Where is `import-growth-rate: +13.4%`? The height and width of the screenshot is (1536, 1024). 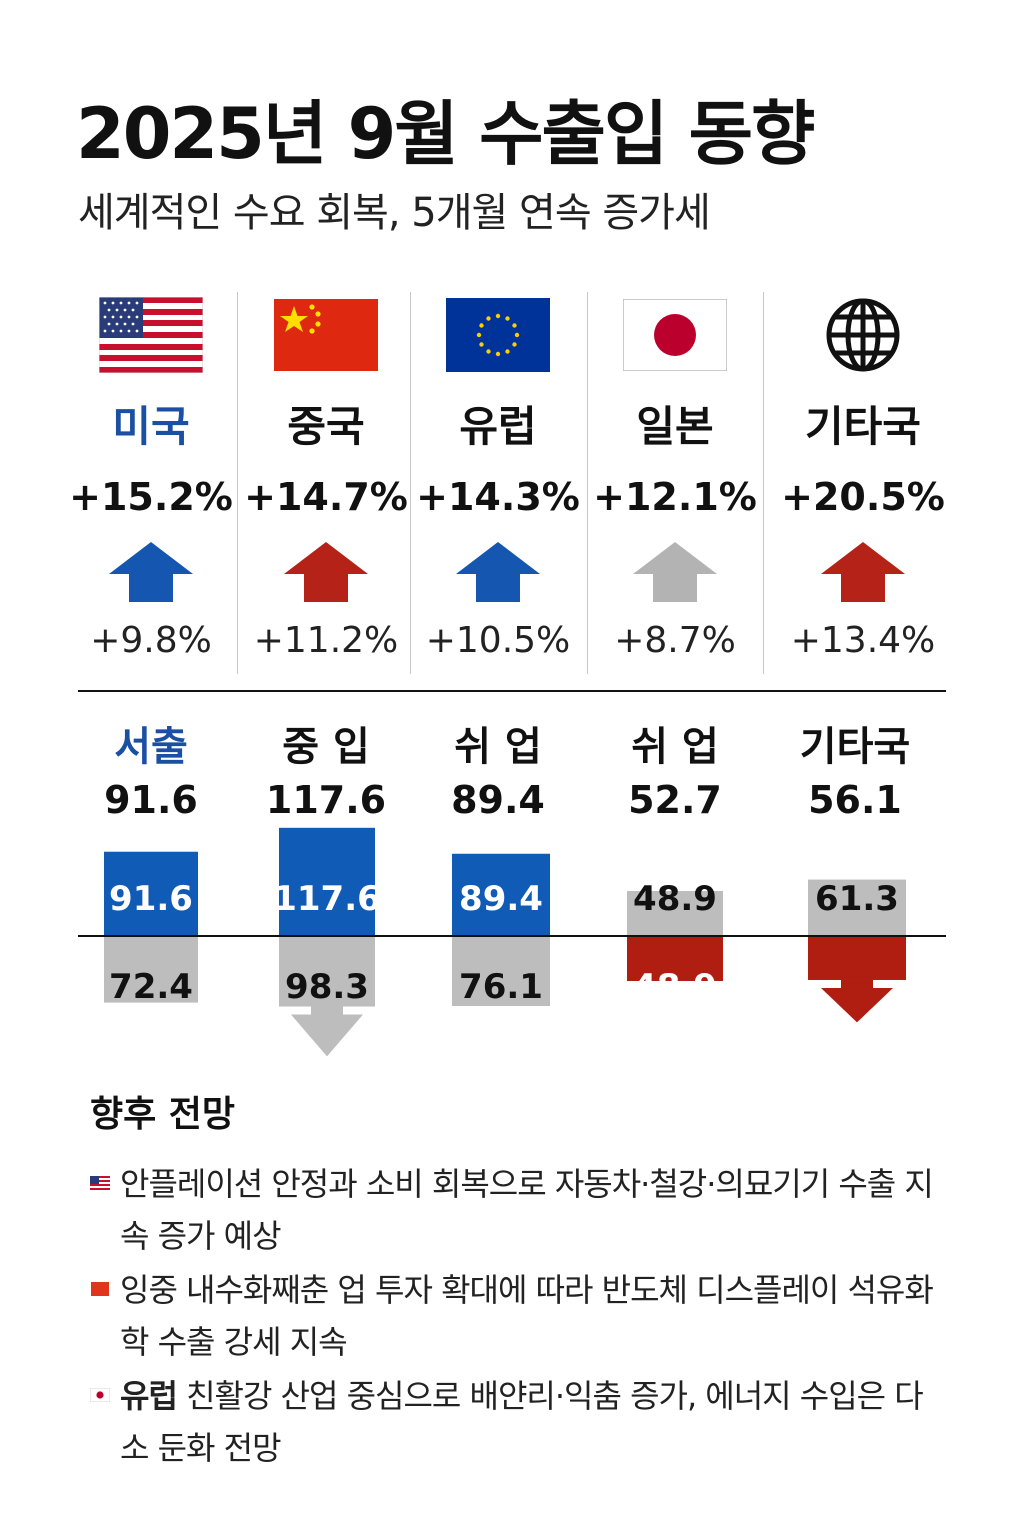
import-growth-rate: +13.4% is located at coordinates (863, 640).